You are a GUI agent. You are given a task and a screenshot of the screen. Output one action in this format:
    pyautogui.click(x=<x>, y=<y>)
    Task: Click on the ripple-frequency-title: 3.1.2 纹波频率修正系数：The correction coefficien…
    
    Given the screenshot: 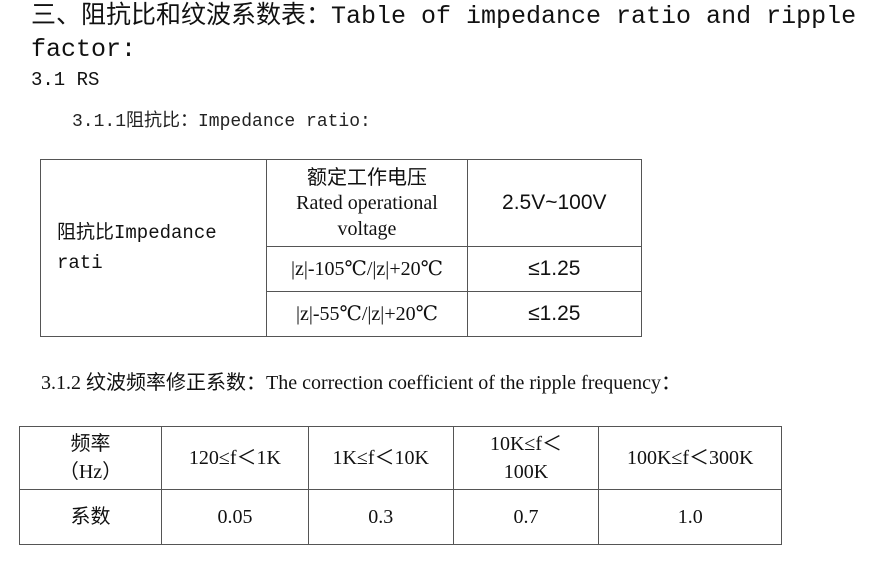 What is the action you would take?
    pyautogui.click(x=361, y=383)
    